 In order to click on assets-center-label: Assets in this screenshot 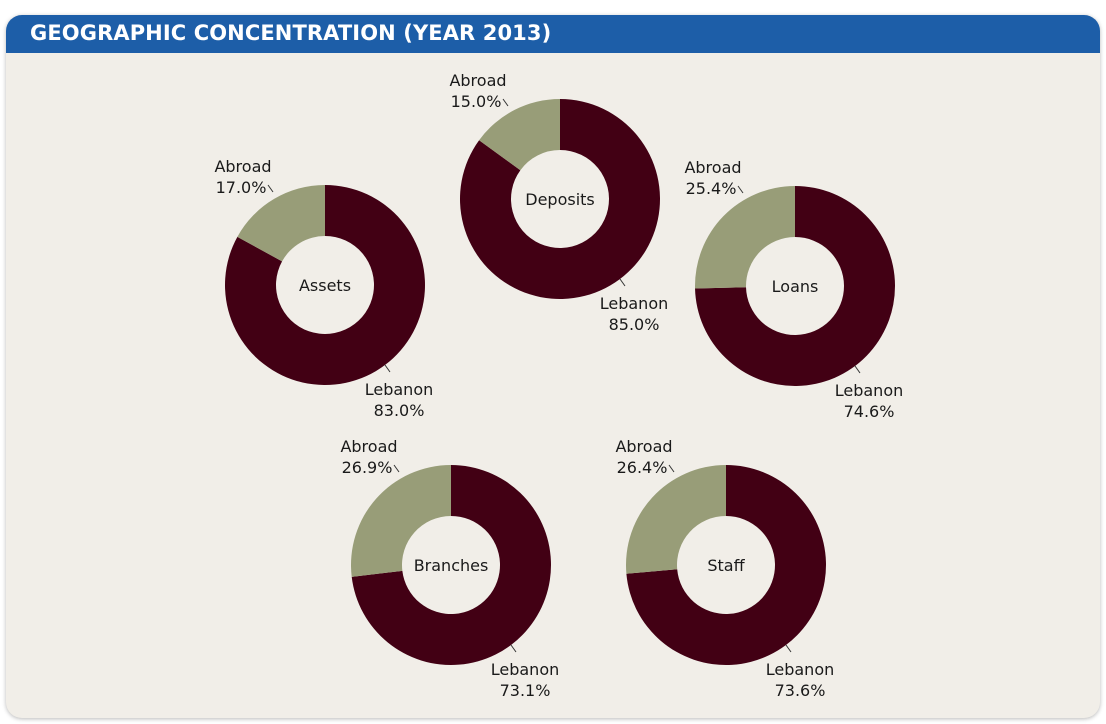, I will do `click(325, 285)`.